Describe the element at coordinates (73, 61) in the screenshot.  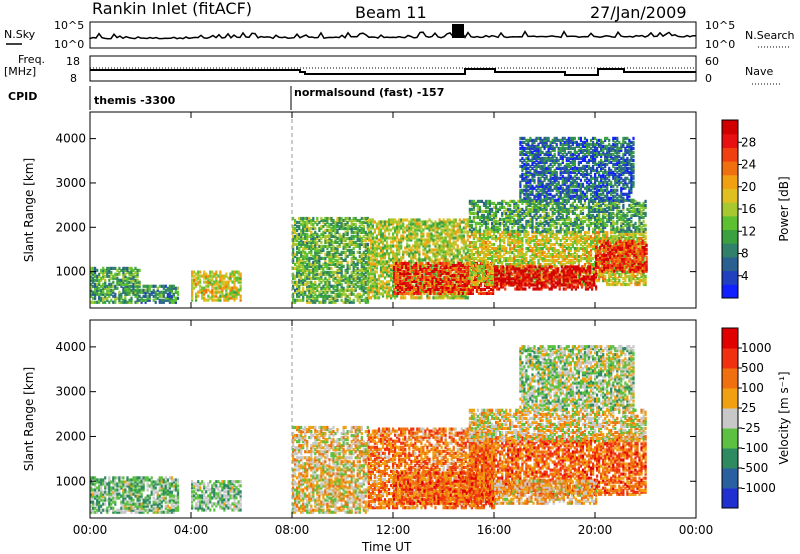
I see `freq-tick-top: 18` at that location.